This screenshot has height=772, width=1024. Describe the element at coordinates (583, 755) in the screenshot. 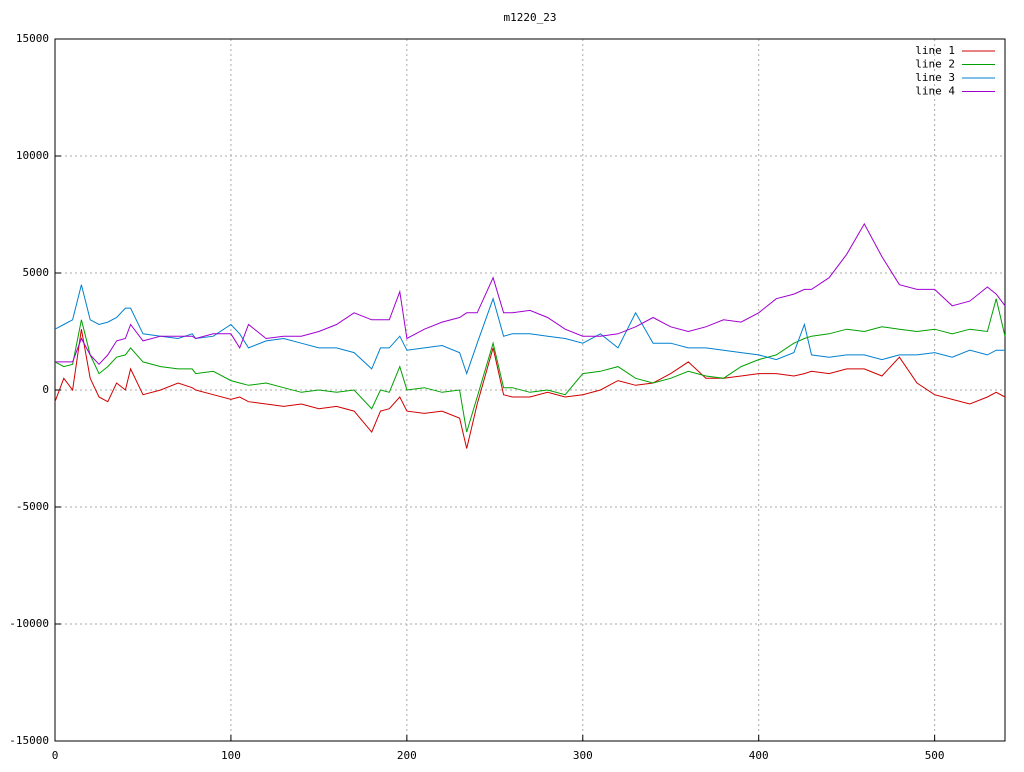

I see `x-tick-label: 300` at that location.